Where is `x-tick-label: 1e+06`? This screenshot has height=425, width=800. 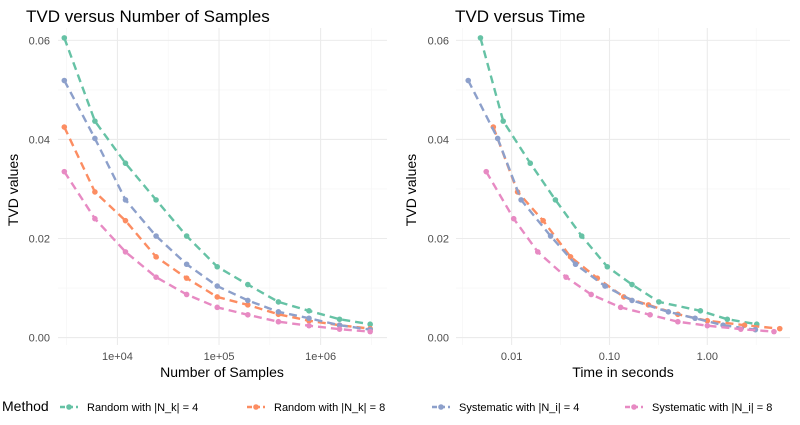 x-tick-label: 1e+06 is located at coordinates (320, 357).